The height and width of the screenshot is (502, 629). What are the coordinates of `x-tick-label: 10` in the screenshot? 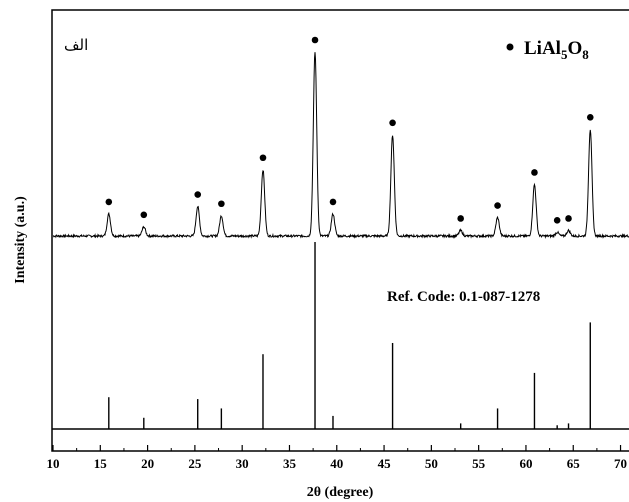 It's located at (53, 463).